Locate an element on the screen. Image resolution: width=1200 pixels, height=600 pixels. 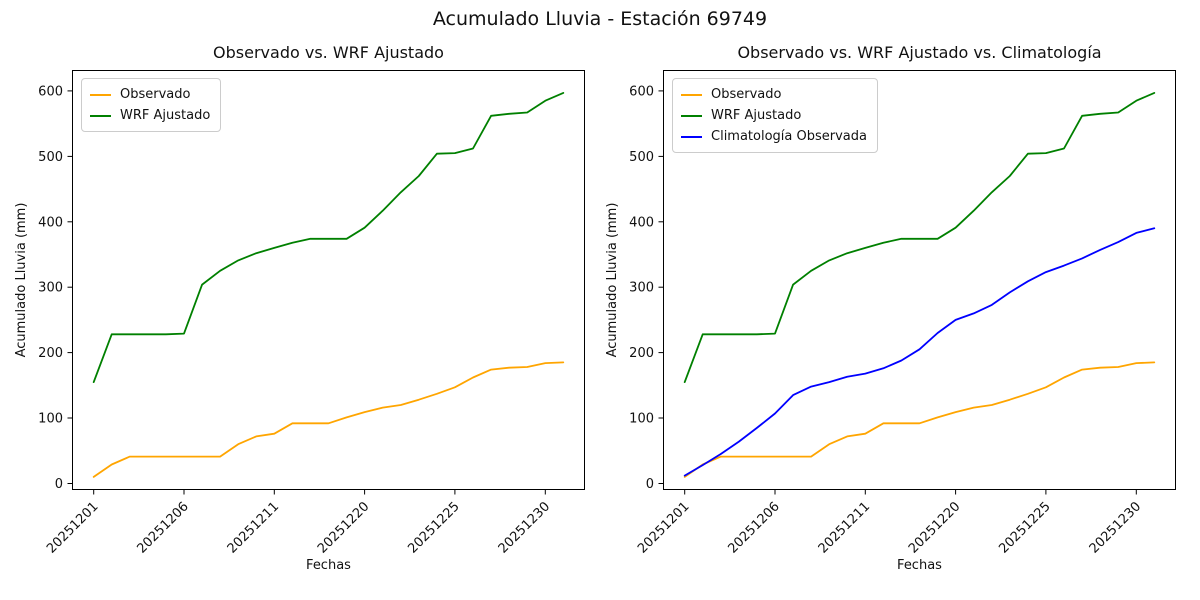
legend-label: Climatología Observada is located at coordinates (789, 136).